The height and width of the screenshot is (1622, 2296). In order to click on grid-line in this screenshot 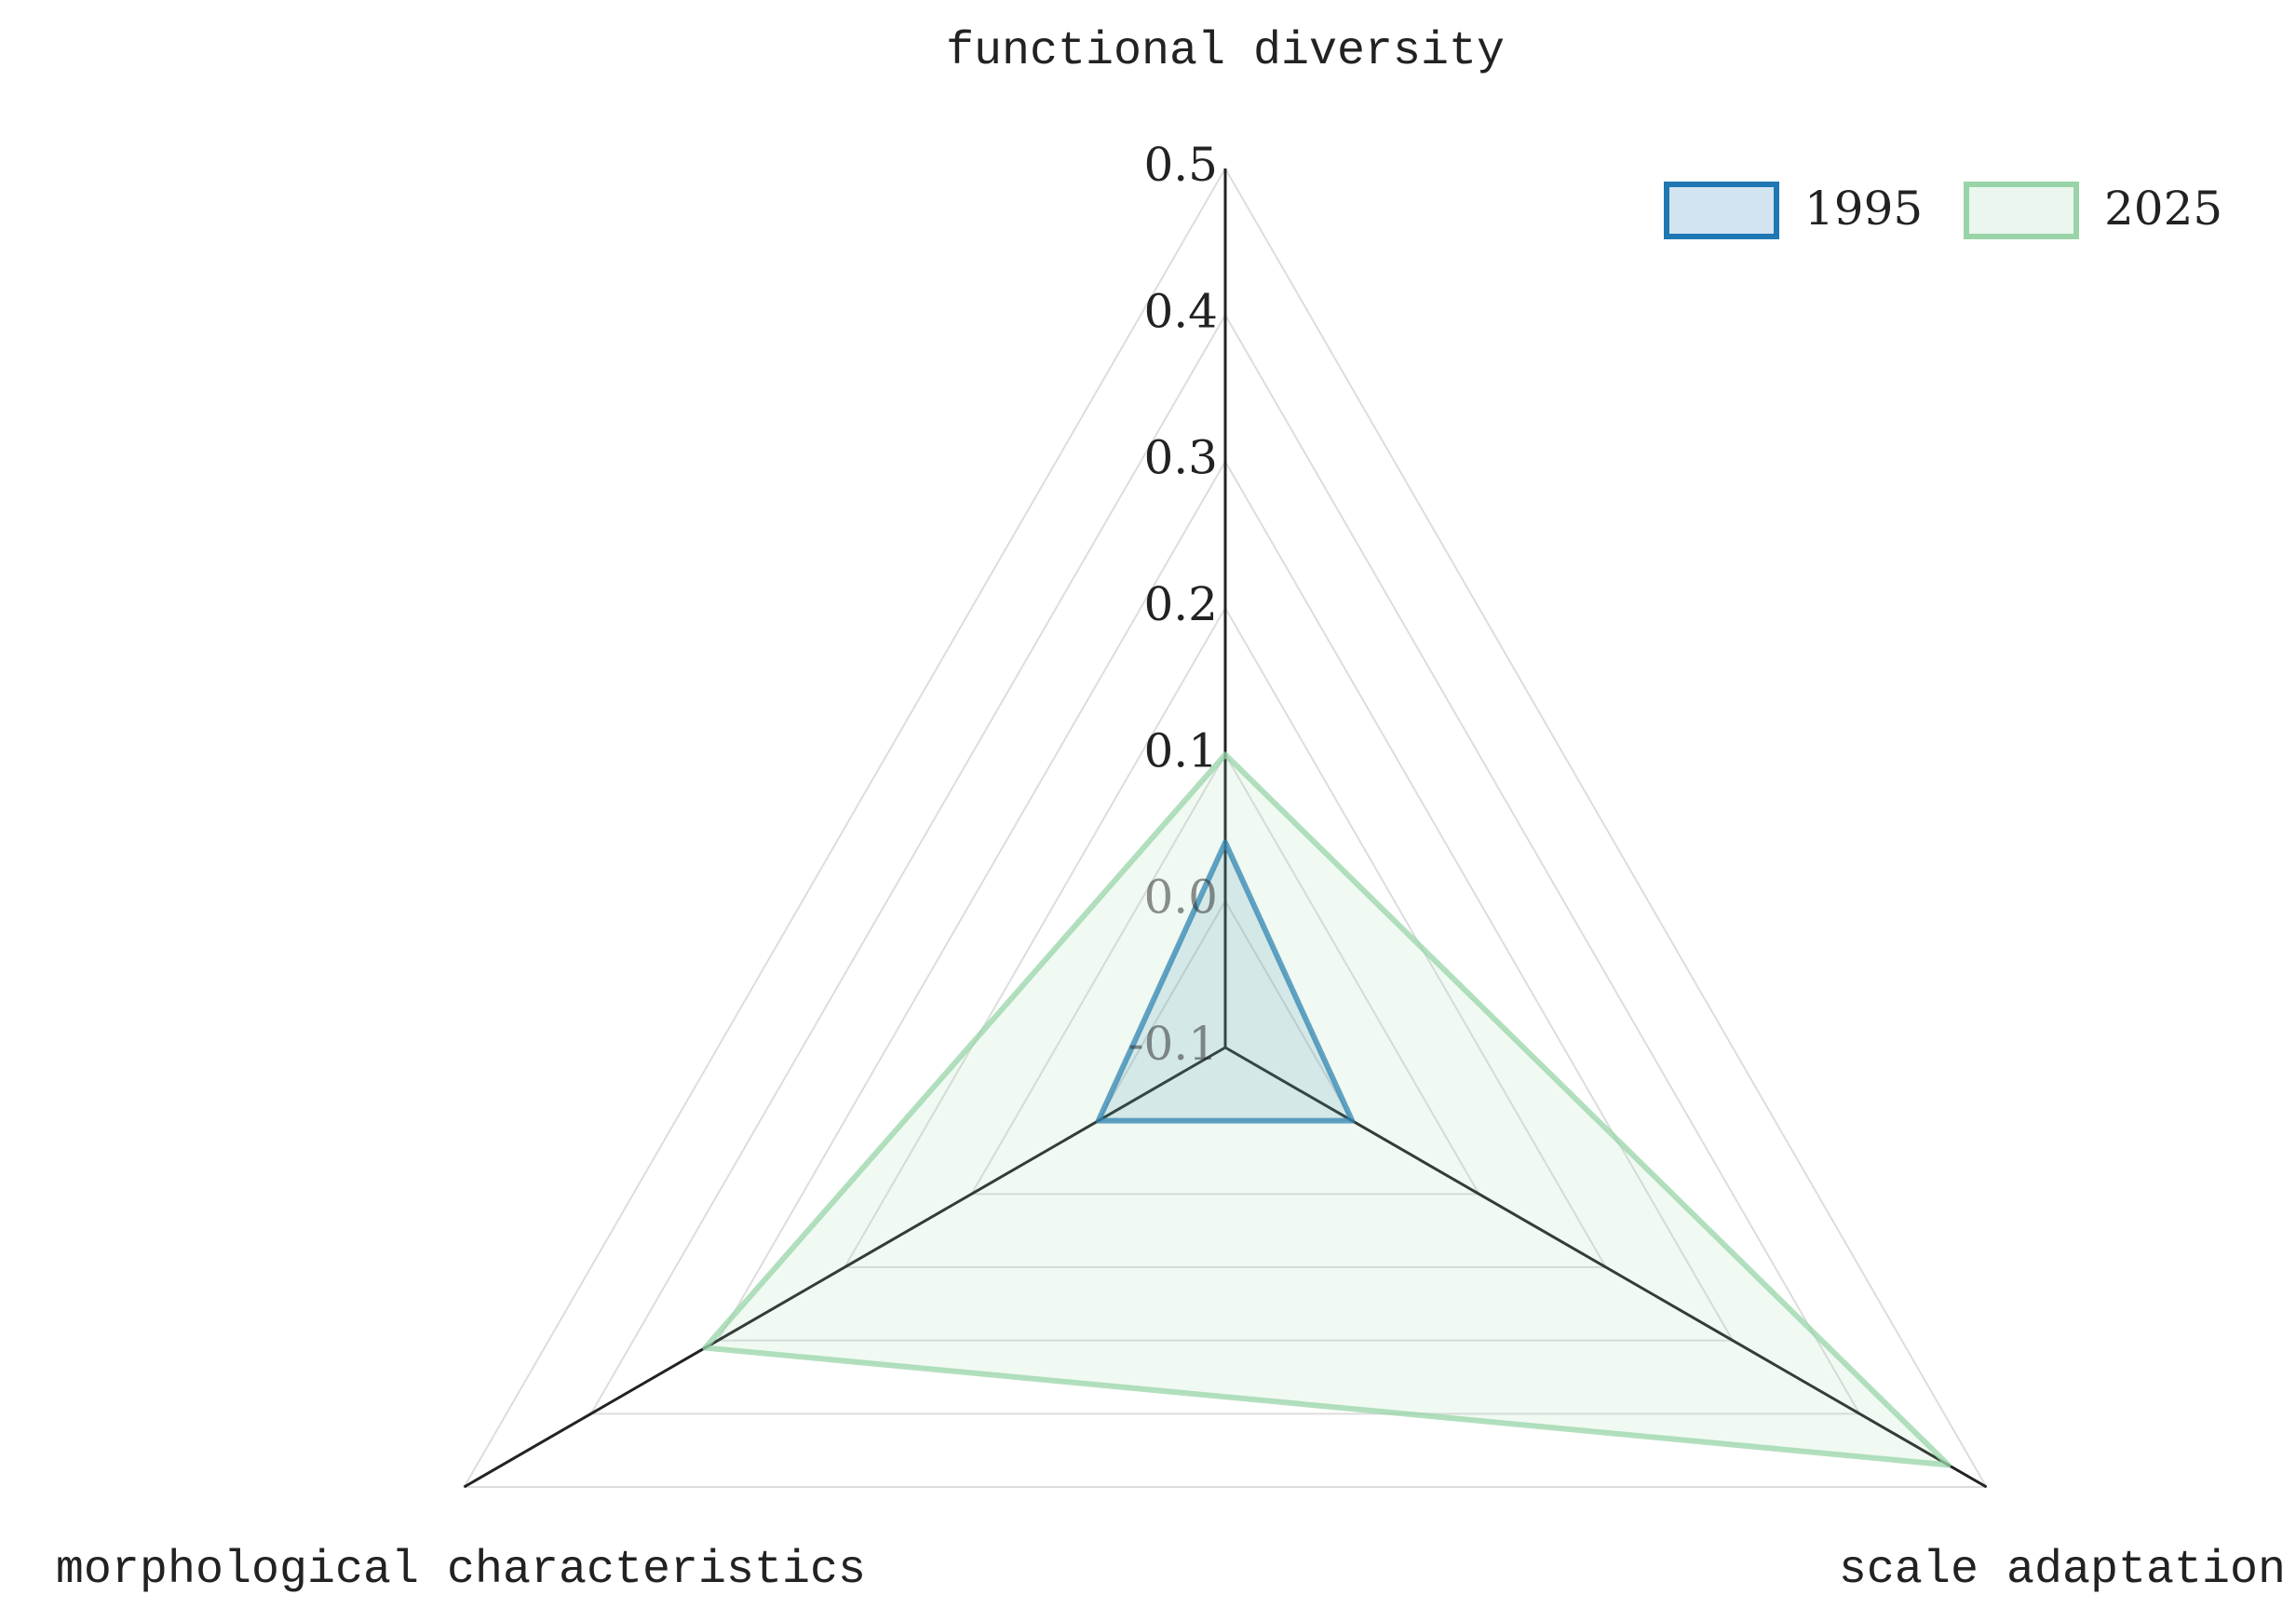, I will do `click(1225, 974)`.